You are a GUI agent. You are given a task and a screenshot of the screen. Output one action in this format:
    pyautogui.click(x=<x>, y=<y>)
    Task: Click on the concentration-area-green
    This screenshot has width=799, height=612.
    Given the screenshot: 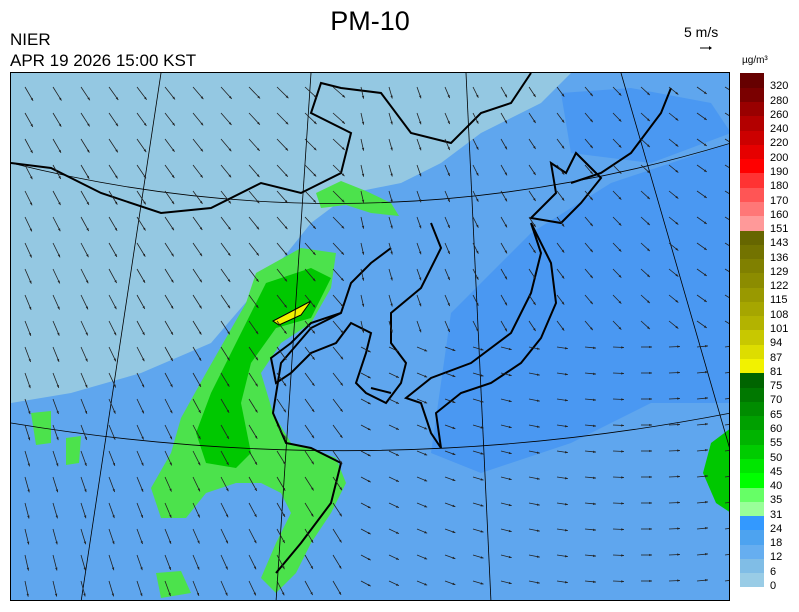 What is the action you would take?
    pyautogui.click(x=263, y=368)
    